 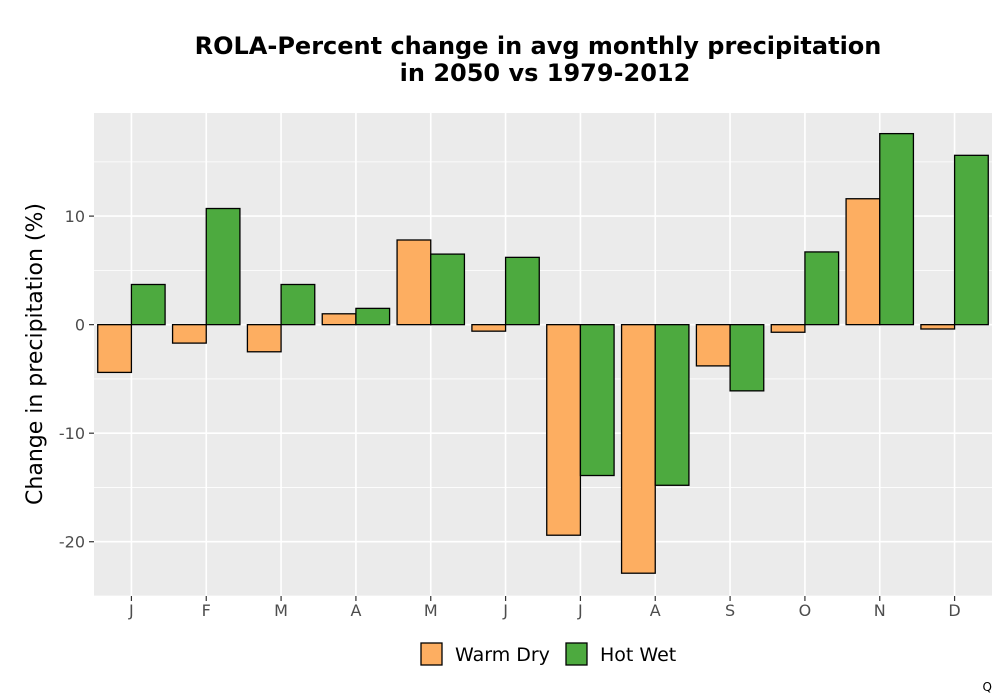 What do you see at coordinates (880, 610) in the screenshot?
I see `x-tick-label: N` at bounding box center [880, 610].